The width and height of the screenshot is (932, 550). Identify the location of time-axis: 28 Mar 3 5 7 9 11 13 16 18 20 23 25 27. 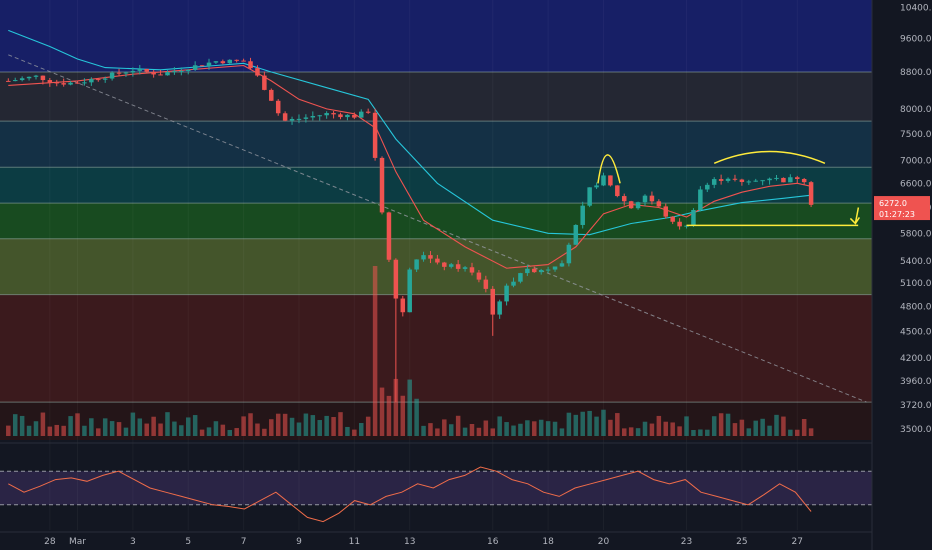
(436, 539).